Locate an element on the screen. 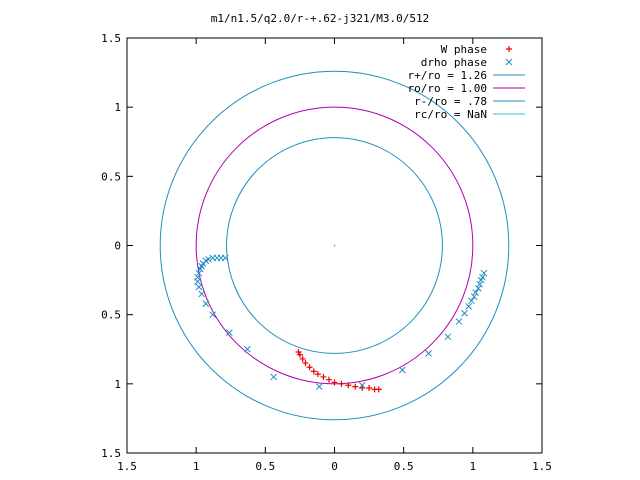 The height and width of the screenshot is (480, 640). chart-title: m1/n1.5/q2.0/r-+.62-j321/M3.0/512 is located at coordinates (320, 18).